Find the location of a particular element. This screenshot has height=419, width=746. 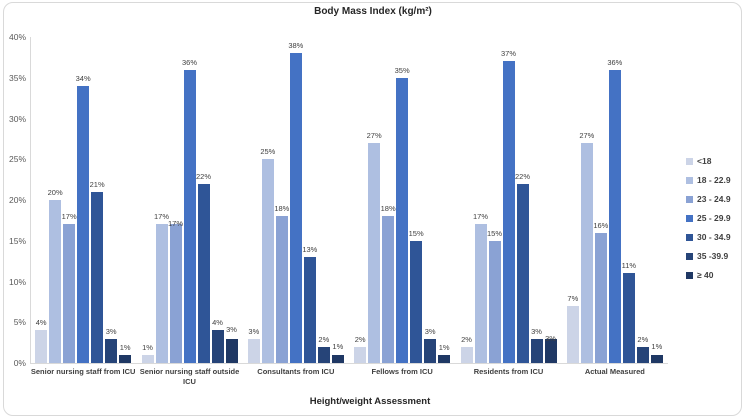

y-axis-tick-label: 35% is located at coordinates (17, 77).